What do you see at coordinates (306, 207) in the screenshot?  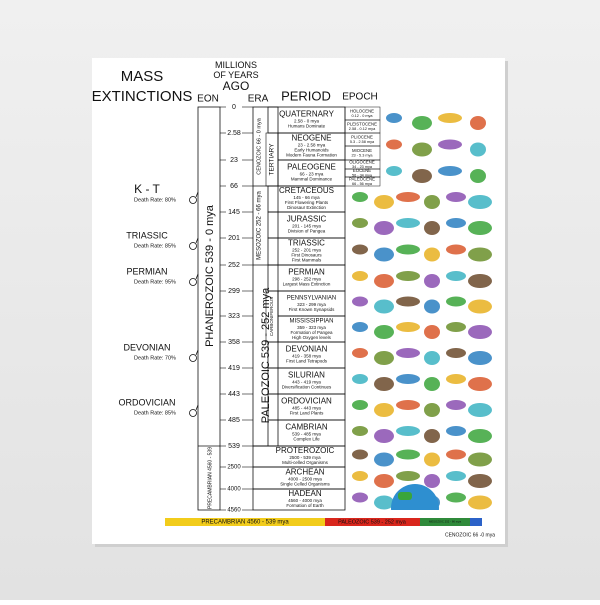 I see `period-desc: Dinosaur Extinction` at bounding box center [306, 207].